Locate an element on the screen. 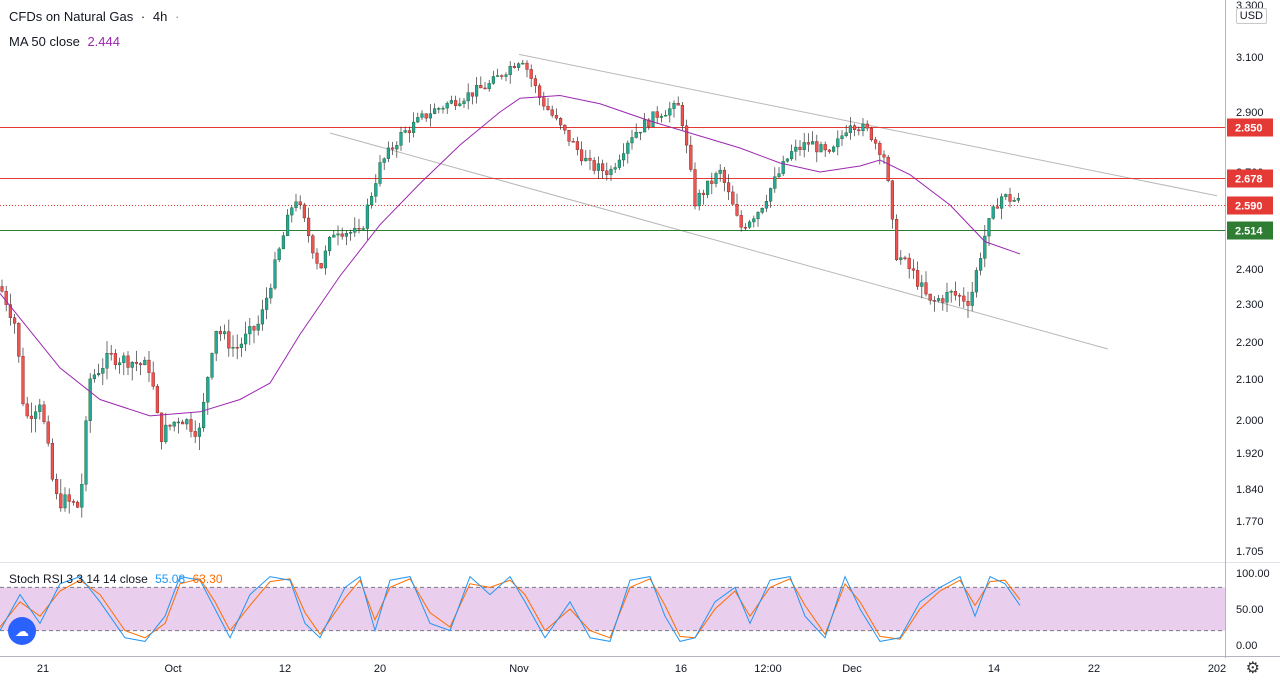 This screenshot has width=1280, height=680. time-tick-label: 12 is located at coordinates (285, 669).